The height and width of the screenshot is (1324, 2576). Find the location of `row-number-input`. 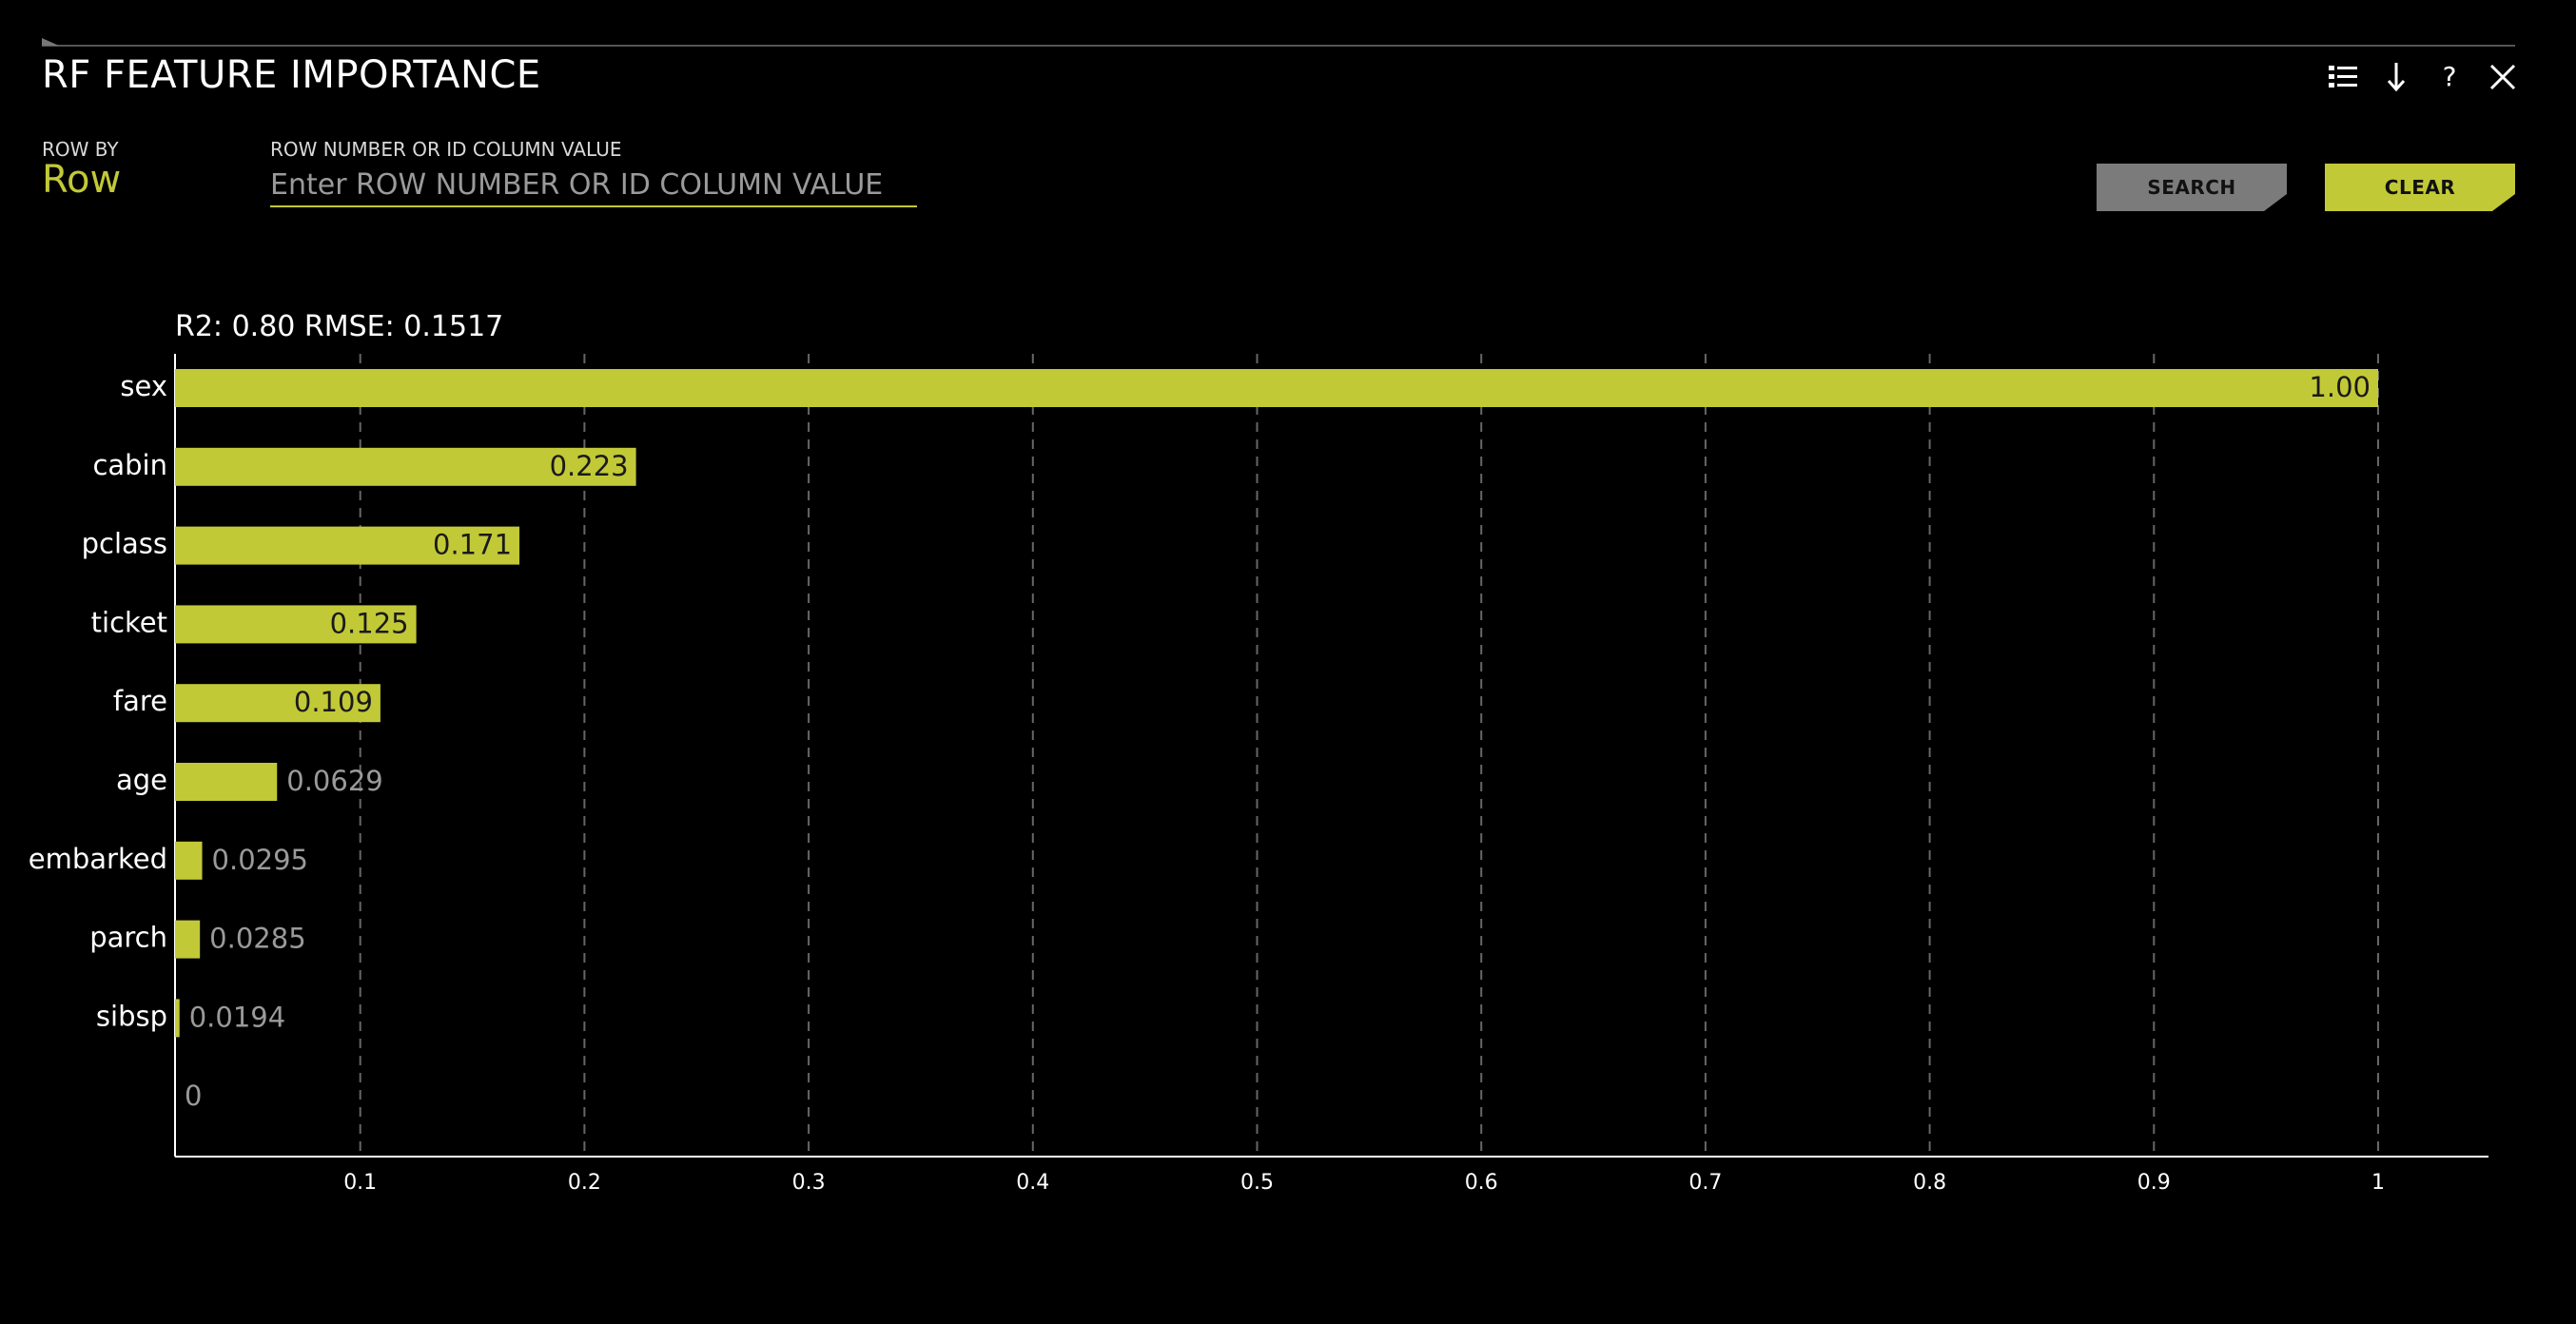

row-number-input is located at coordinates (594, 185).